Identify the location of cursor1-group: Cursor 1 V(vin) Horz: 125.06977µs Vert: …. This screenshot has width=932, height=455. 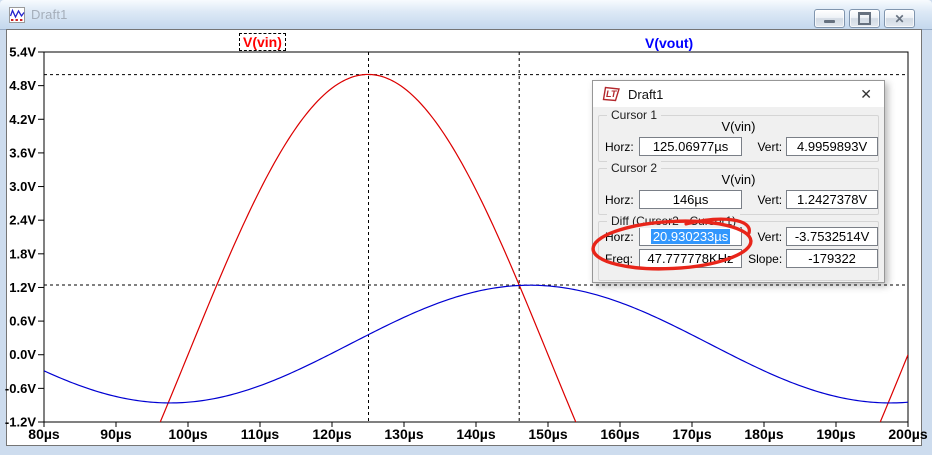
(738, 135).